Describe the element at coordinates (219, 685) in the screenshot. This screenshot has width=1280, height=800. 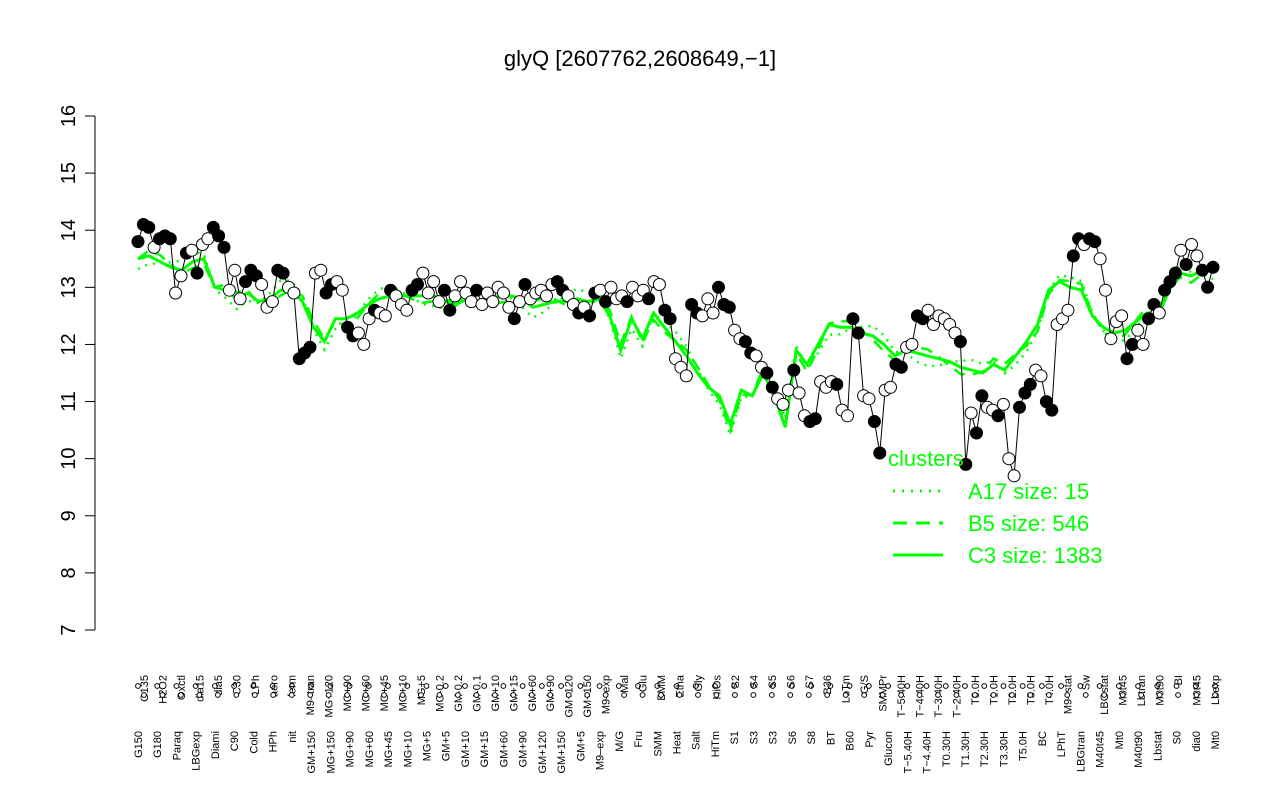
I see `x-tick-label-top: dia5` at that location.